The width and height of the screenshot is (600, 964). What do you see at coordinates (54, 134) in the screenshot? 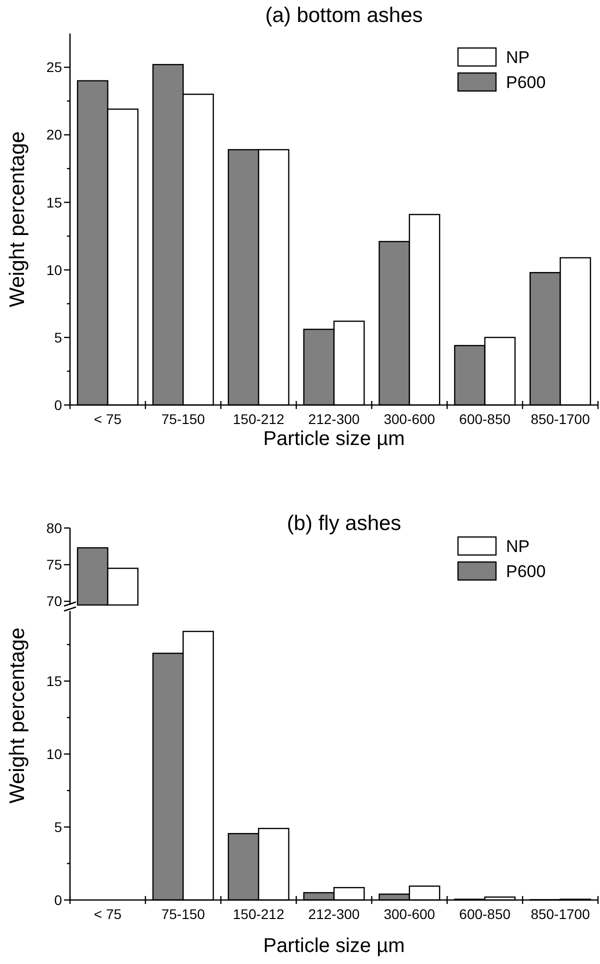
I see `y-tick-label: 20` at bounding box center [54, 134].